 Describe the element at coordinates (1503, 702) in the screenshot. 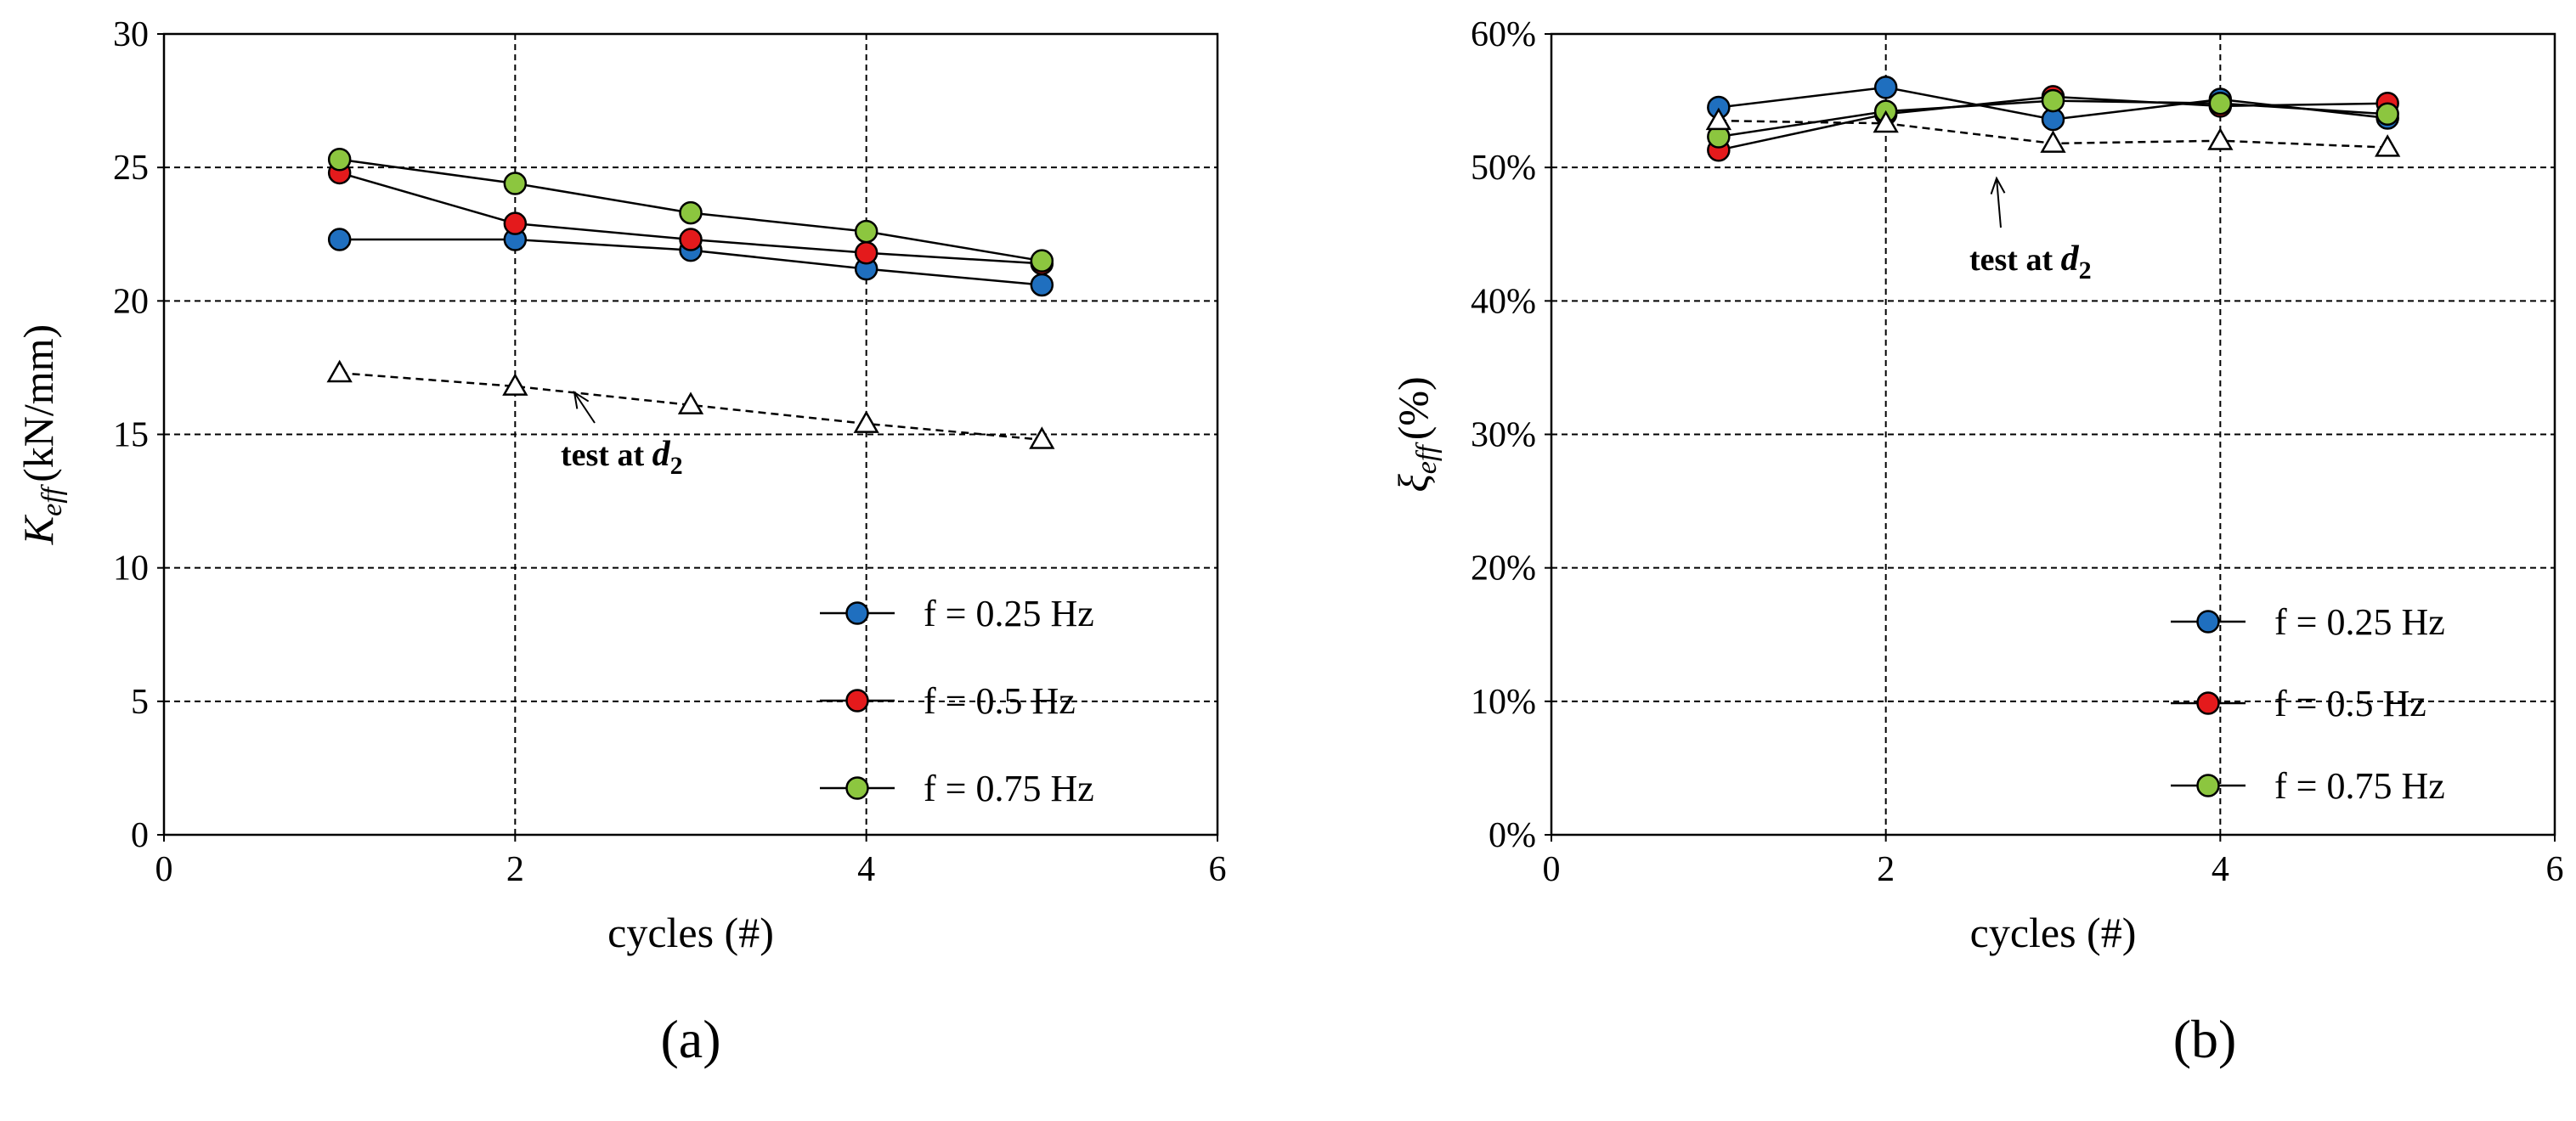

I see `y-tick-label: 10%` at that location.